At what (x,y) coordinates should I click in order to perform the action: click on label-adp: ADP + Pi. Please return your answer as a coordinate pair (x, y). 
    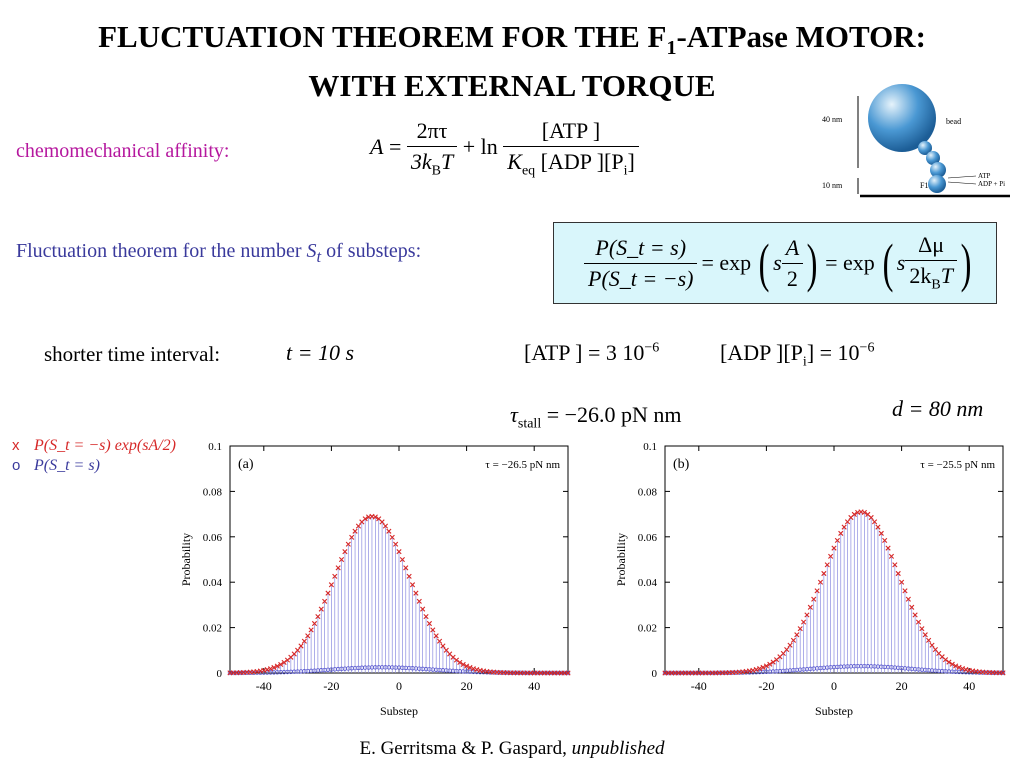
    Looking at the image, I should click on (991, 184).